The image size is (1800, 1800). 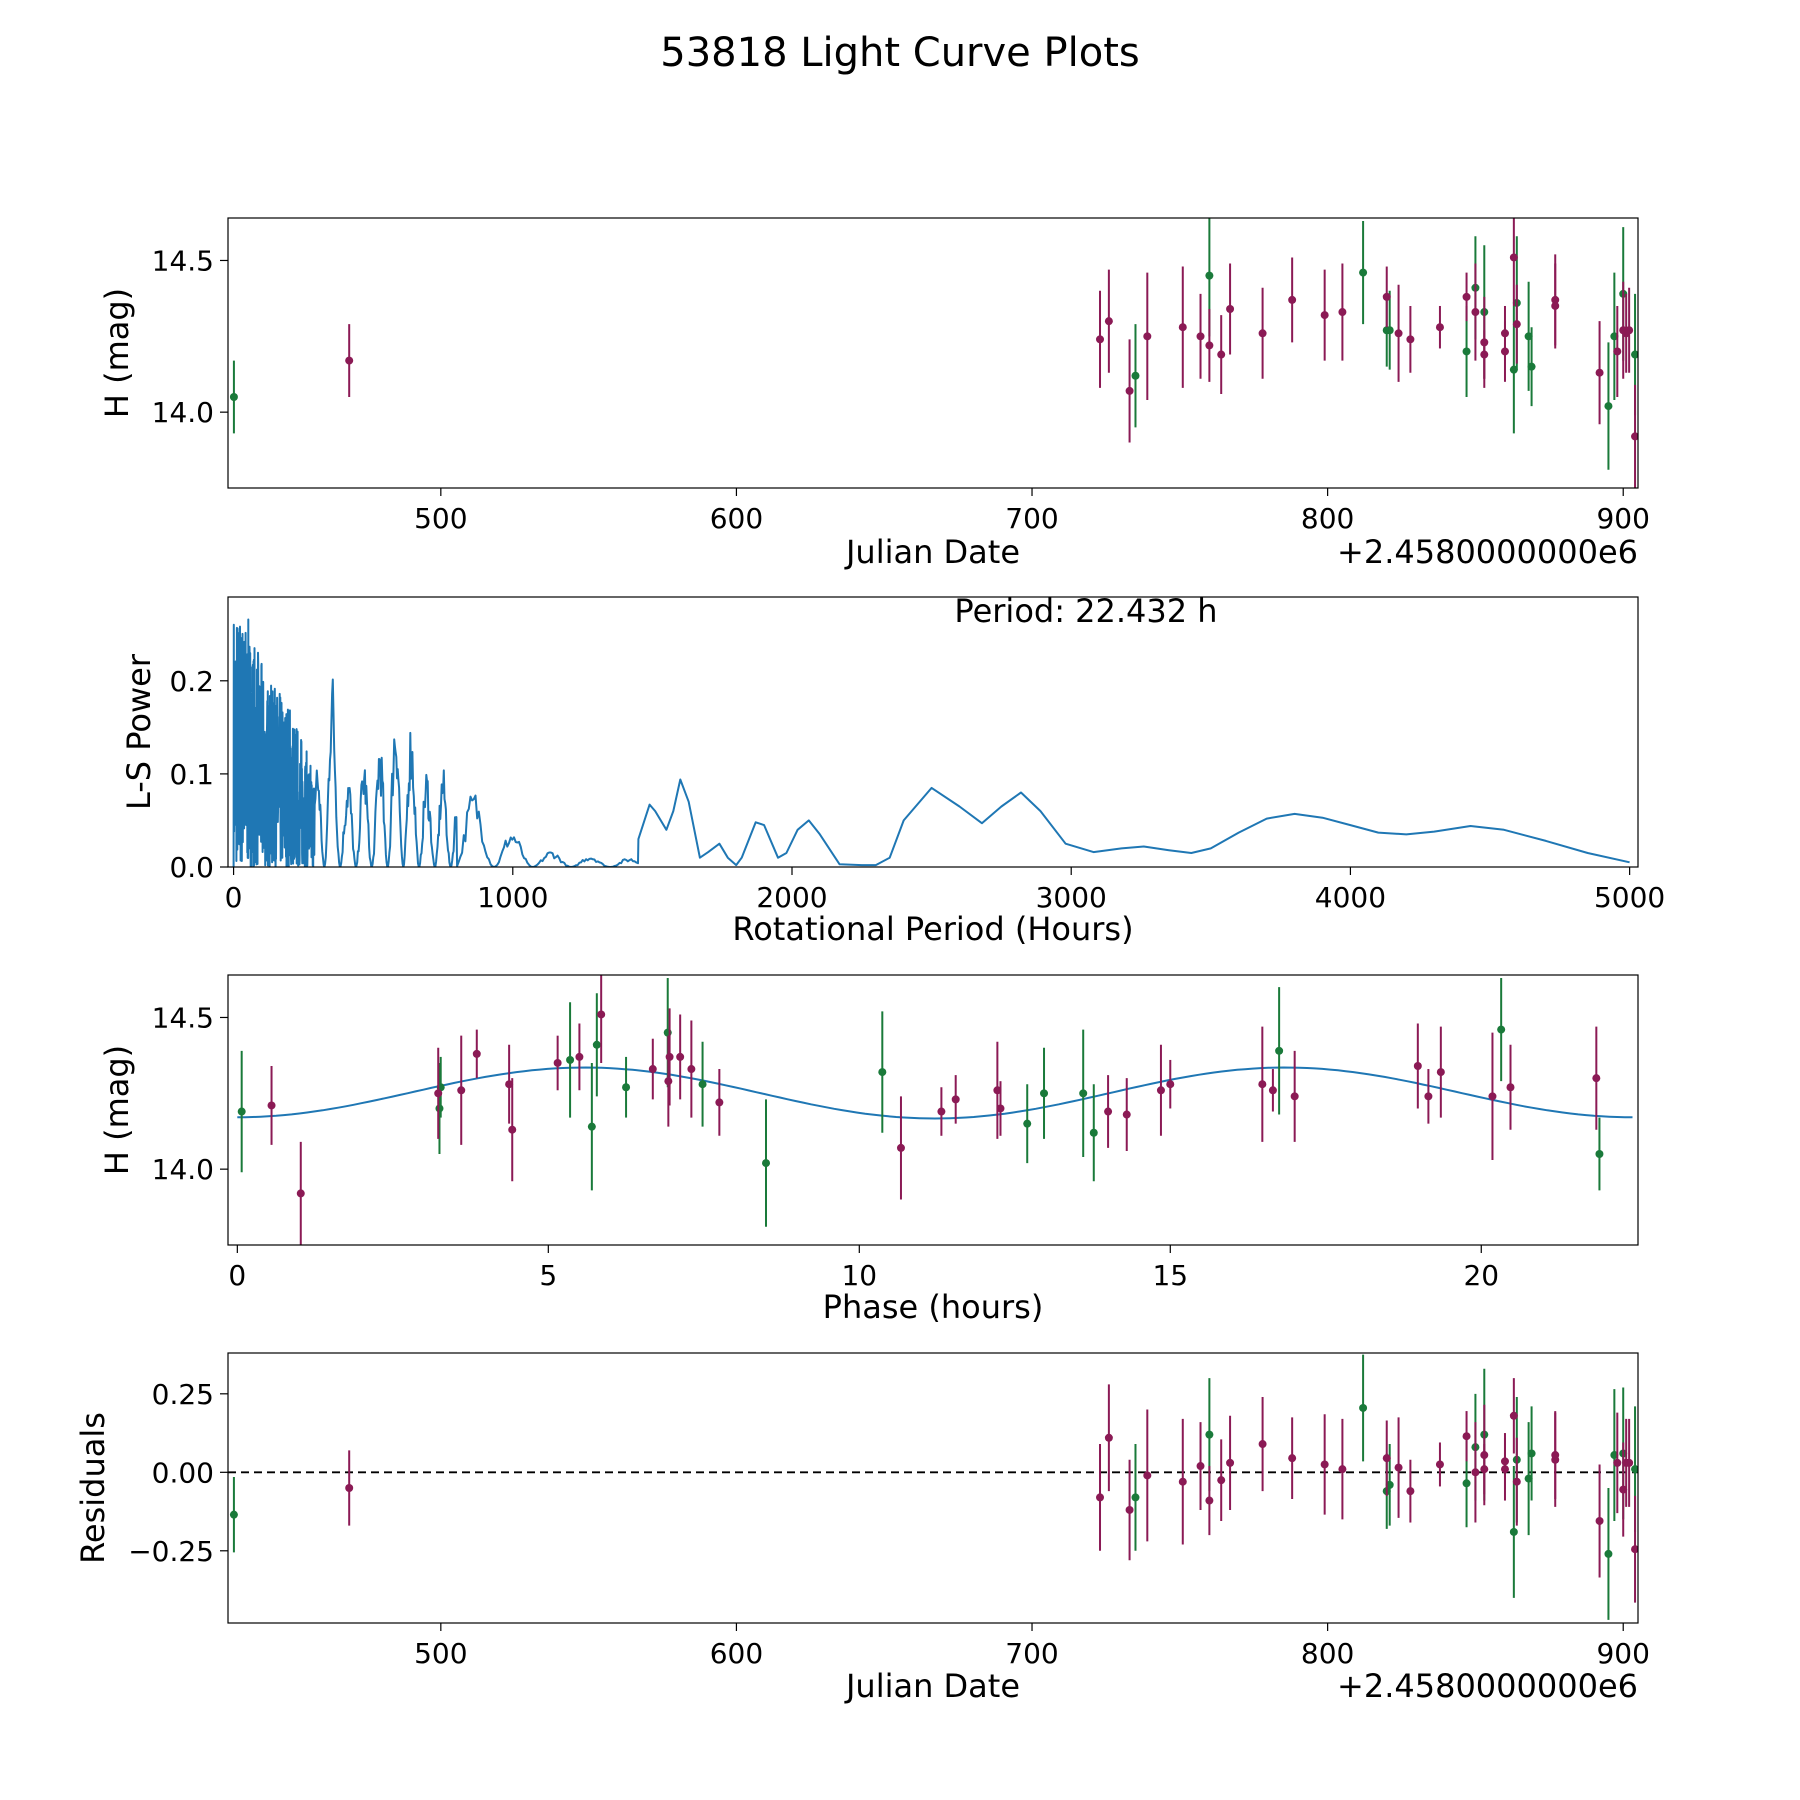 What do you see at coordinates (191, 681) in the screenshot?
I see `periodogram-ytick-label: 0.2` at bounding box center [191, 681].